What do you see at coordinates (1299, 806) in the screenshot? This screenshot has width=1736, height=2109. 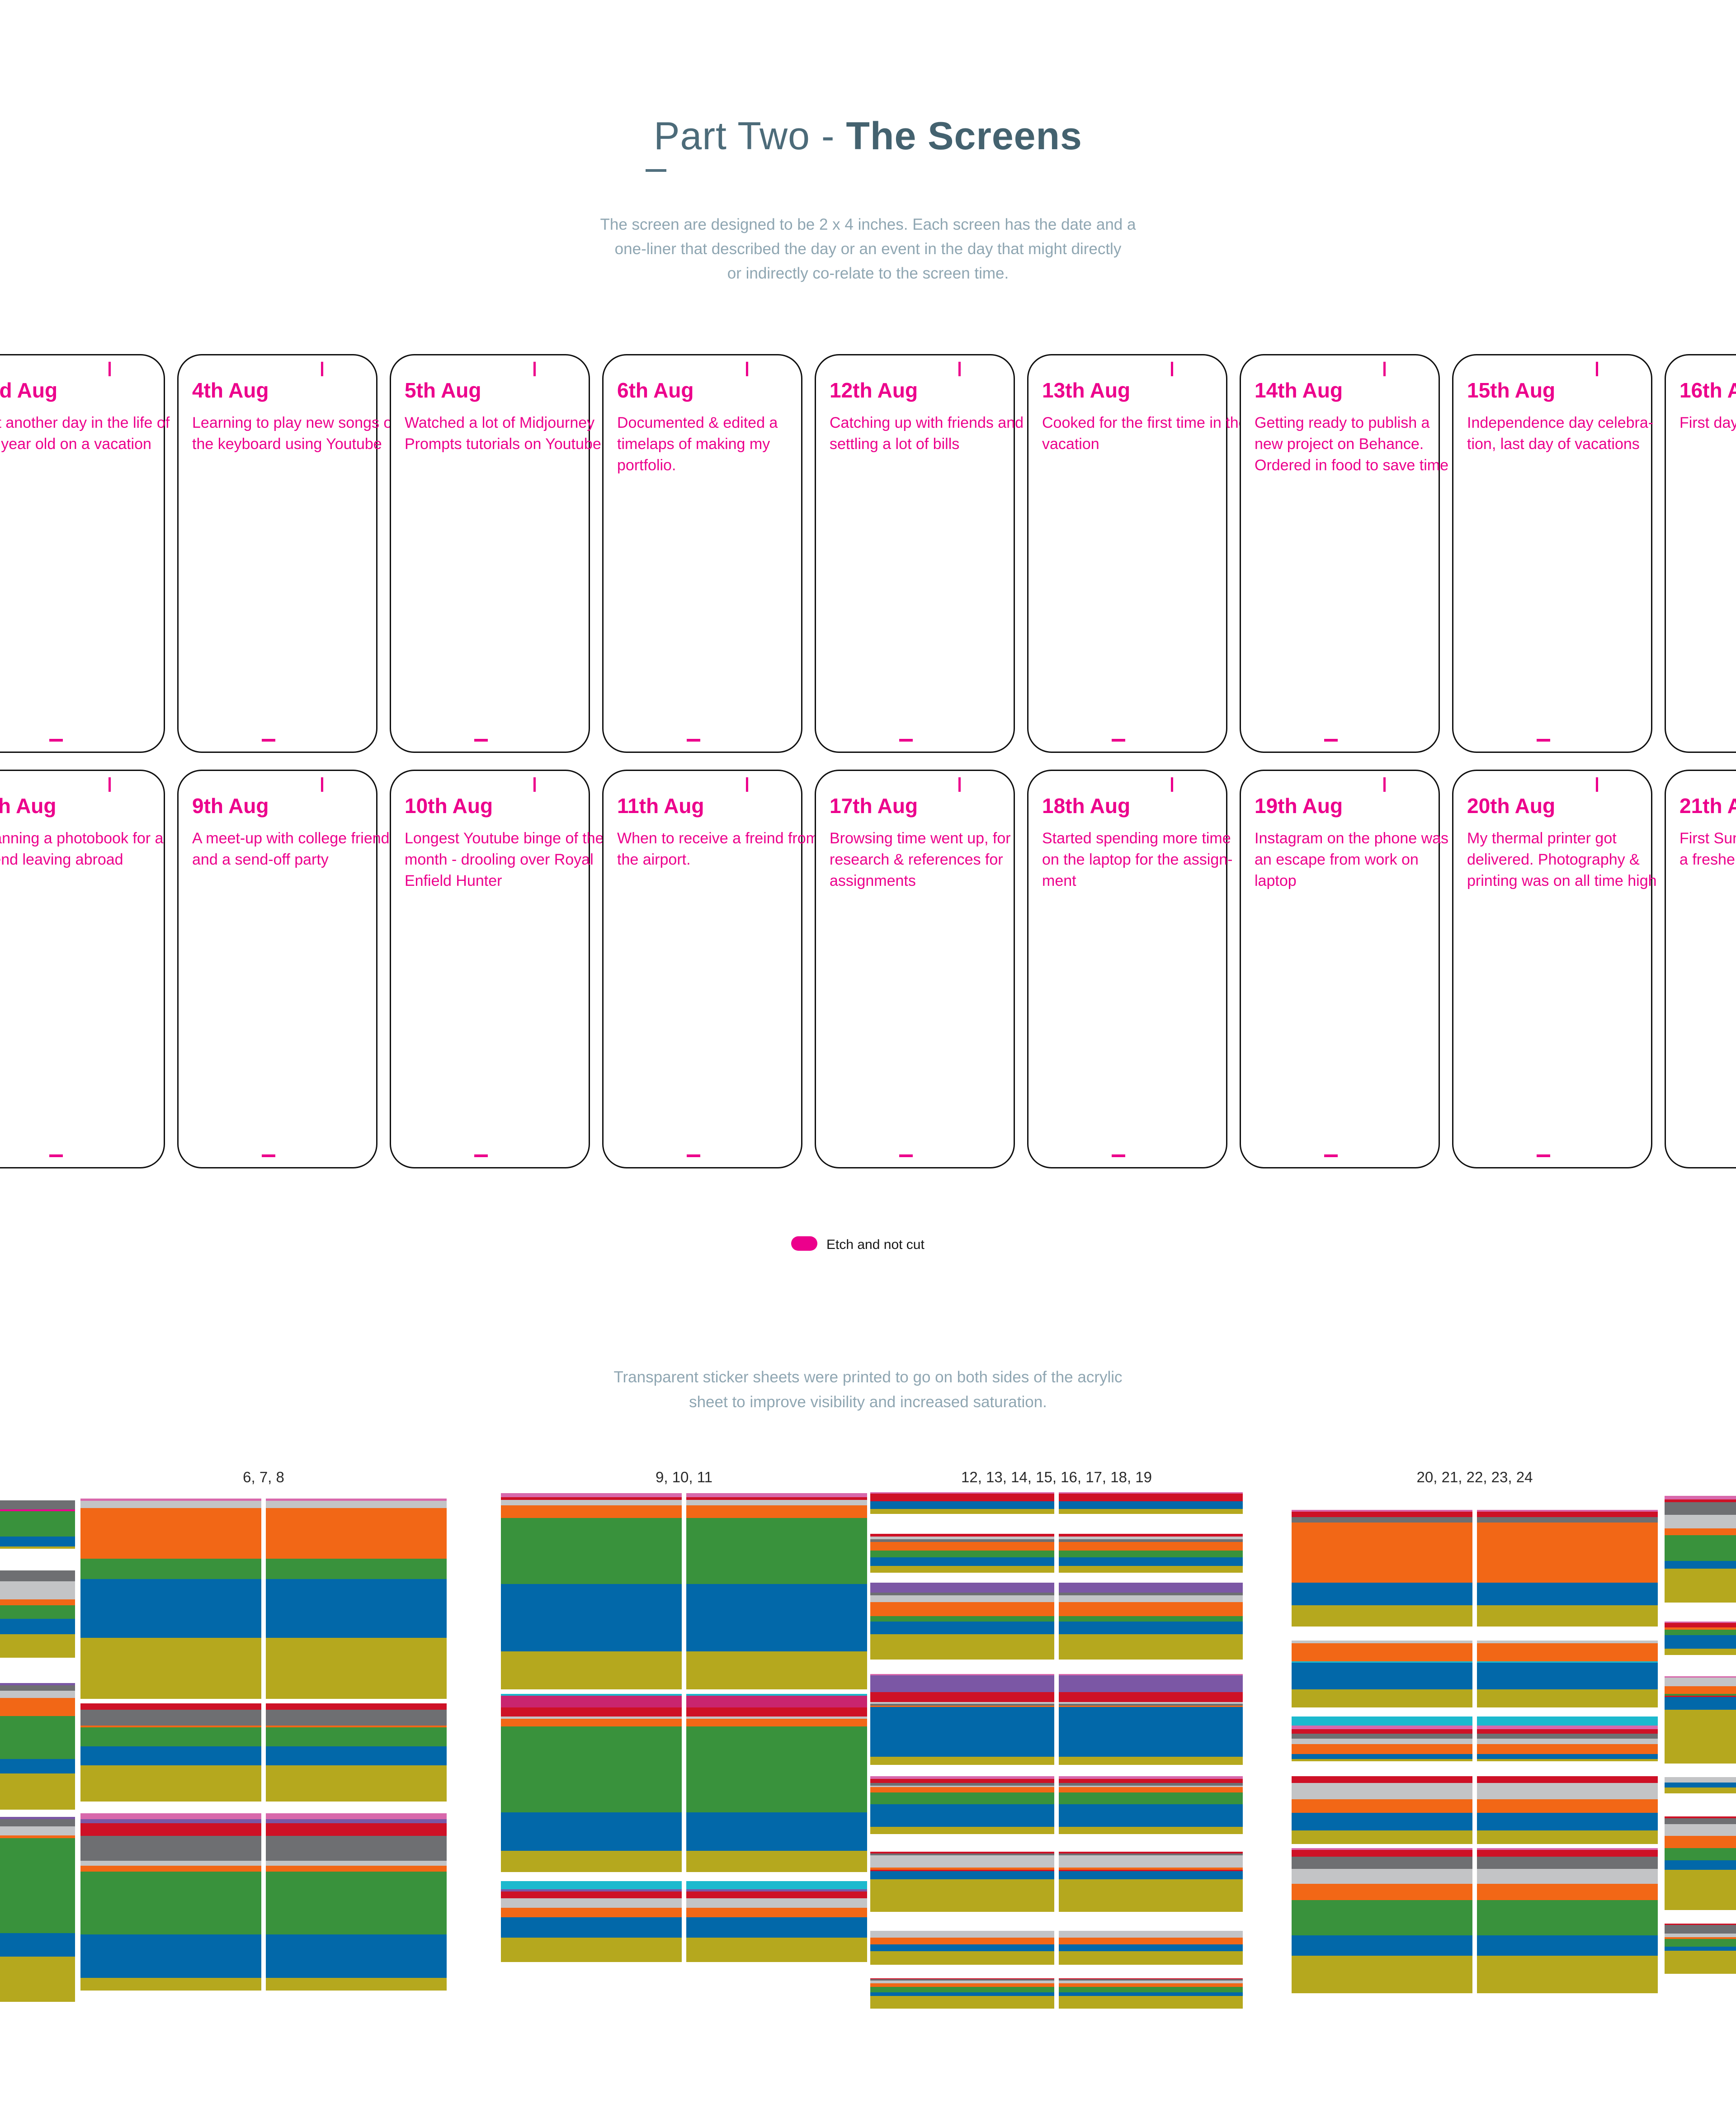 I see `card-date: 19th Aug` at bounding box center [1299, 806].